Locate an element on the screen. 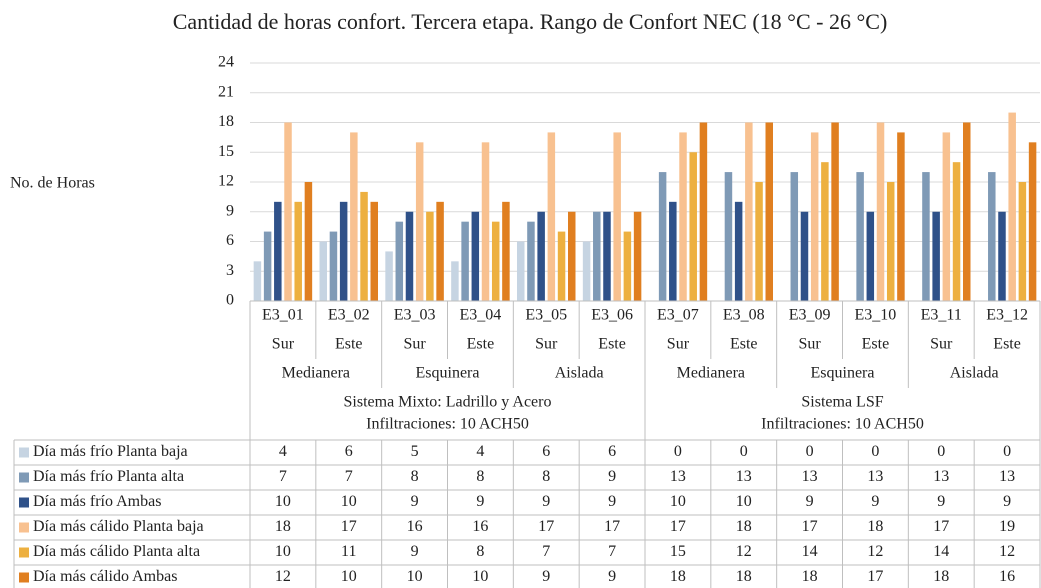 The image size is (1041, 588). y-tick-label: 18 is located at coordinates (226, 121).